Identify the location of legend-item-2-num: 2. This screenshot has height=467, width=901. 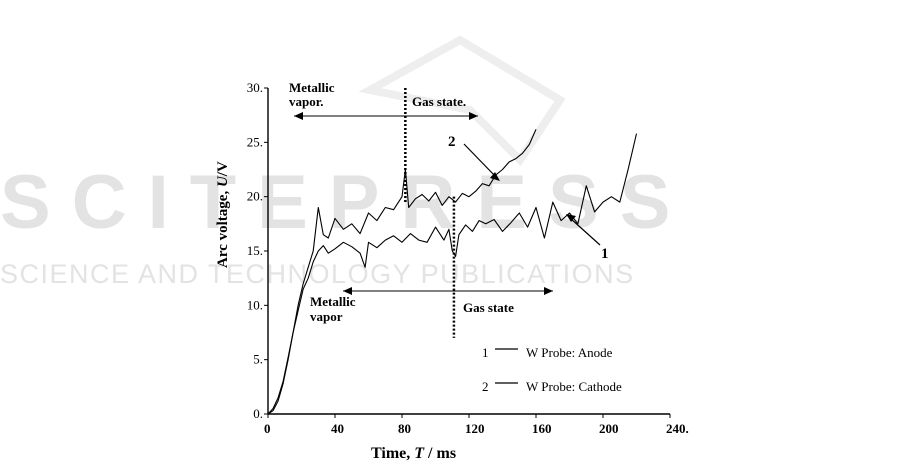
(485, 386).